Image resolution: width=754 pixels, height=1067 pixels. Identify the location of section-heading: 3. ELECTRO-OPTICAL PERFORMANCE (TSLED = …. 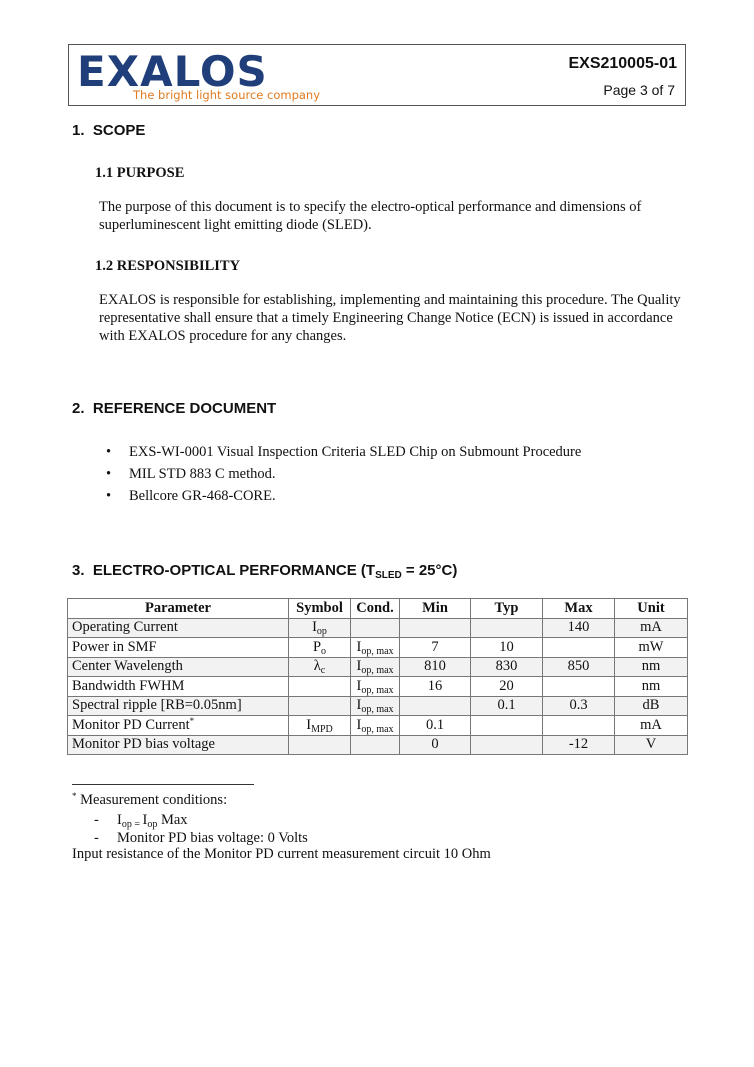
(265, 571).